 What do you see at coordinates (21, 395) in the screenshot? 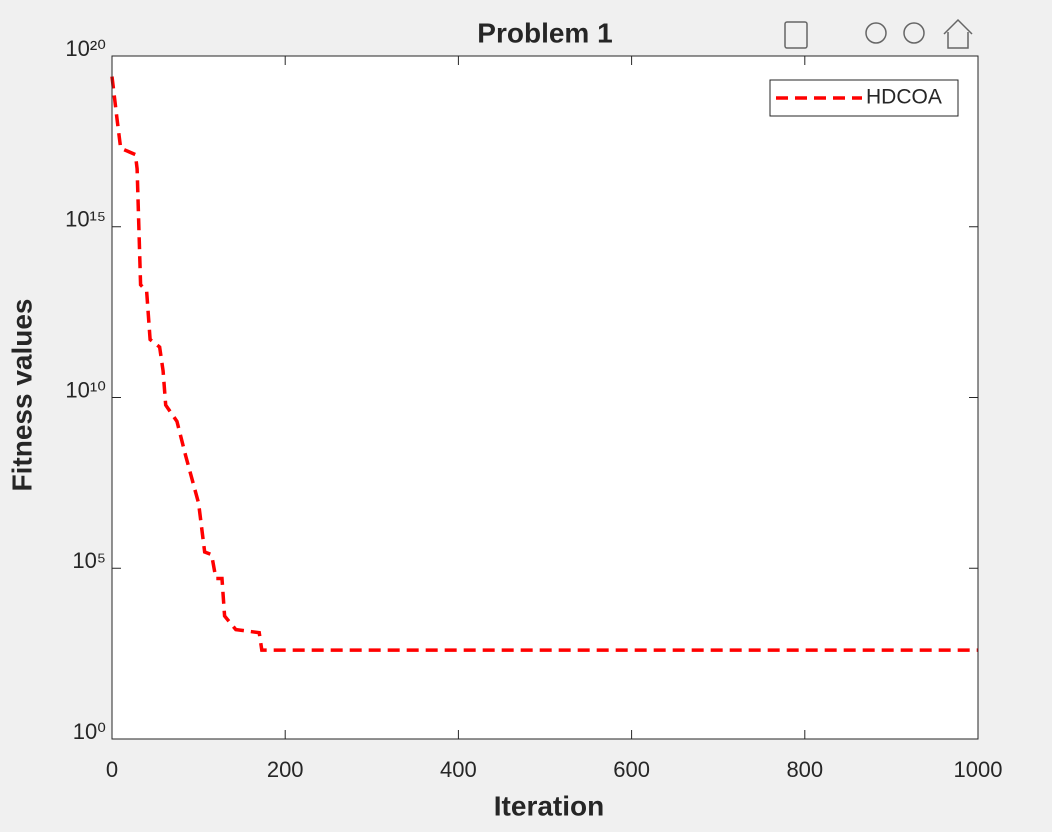
I see `y-axis-label: Fitness values` at bounding box center [21, 395].